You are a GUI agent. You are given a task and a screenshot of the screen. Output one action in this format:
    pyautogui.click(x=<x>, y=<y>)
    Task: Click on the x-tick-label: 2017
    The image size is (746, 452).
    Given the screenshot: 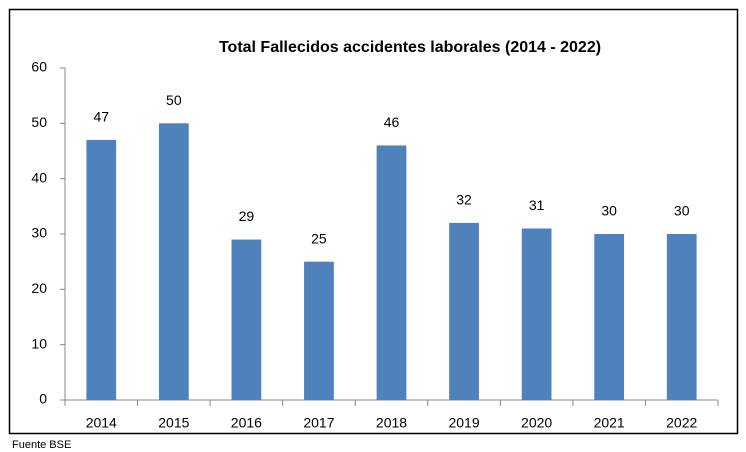 What is the action you would take?
    pyautogui.click(x=318, y=423)
    